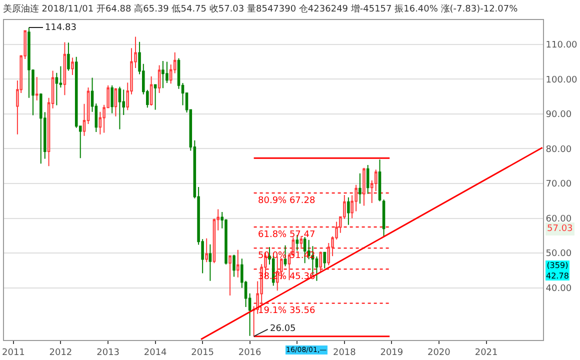 The height and width of the screenshot is (360, 580). What do you see at coordinates (156, 353) in the screenshot?
I see `x-tick-label: 2014` at bounding box center [156, 353].